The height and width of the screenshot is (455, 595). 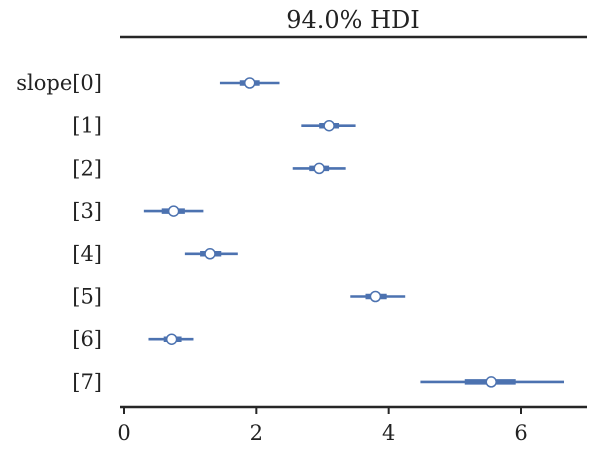 What do you see at coordinates (239, 297) in the screenshot?
I see `forest-row: [5]` at bounding box center [239, 297].